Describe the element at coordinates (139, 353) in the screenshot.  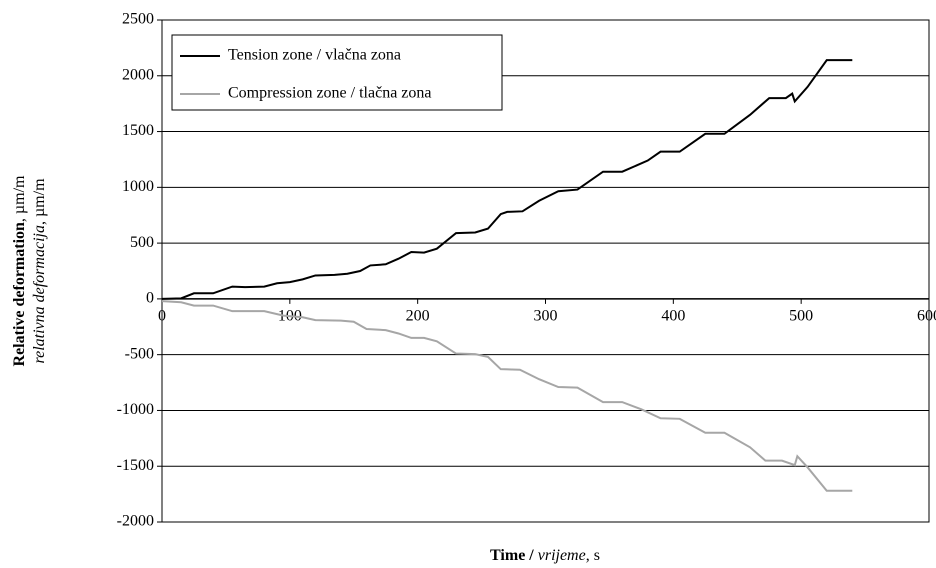
I see `y-tick-label: -500` at that location.